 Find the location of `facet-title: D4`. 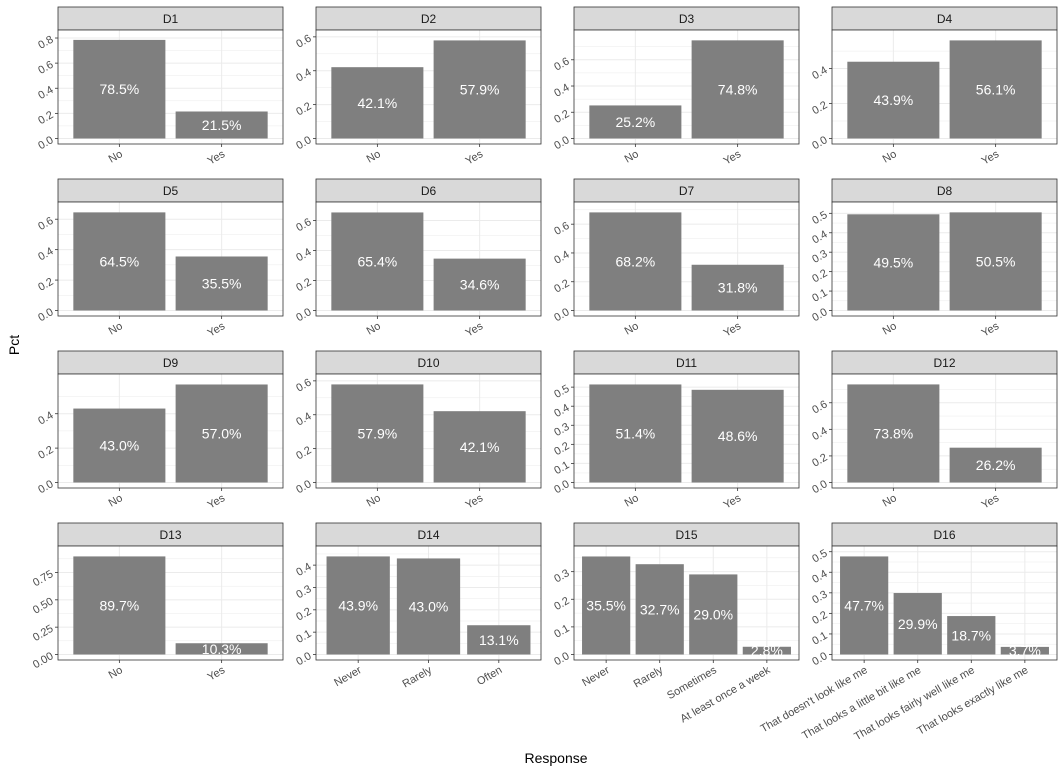

facet-title: D4 is located at coordinates (945, 19).